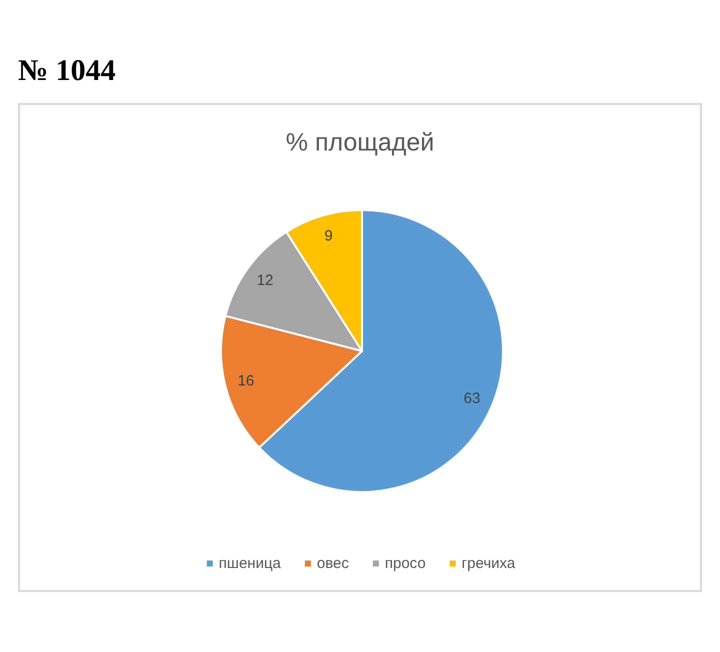  I want to click on legend-label: просо, so click(405, 563).